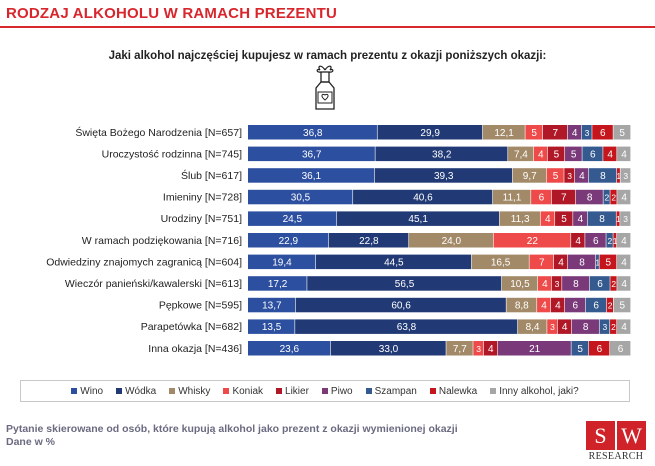 This screenshot has width=655, height=466. Describe the element at coordinates (144, 262) in the screenshot. I see `row-label: Odwiedziny znajomych zagranicą [N=604]` at that location.